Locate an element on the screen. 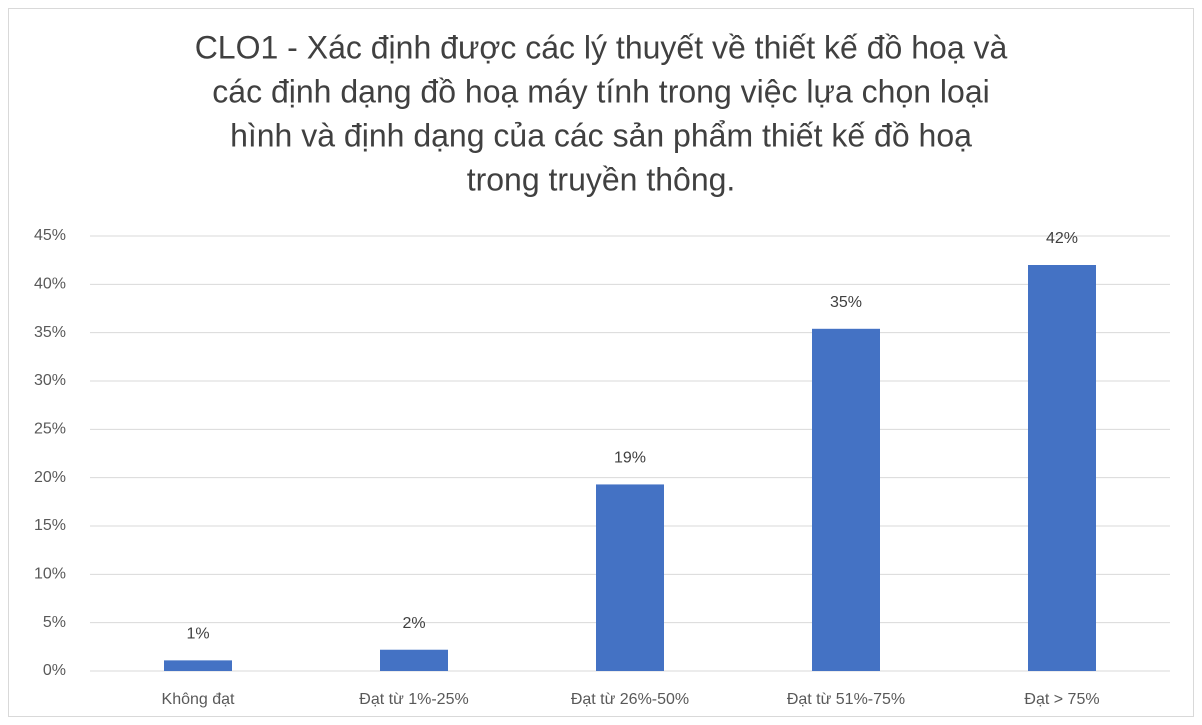  chart-title: trong truyền thông. is located at coordinates (601, 179).